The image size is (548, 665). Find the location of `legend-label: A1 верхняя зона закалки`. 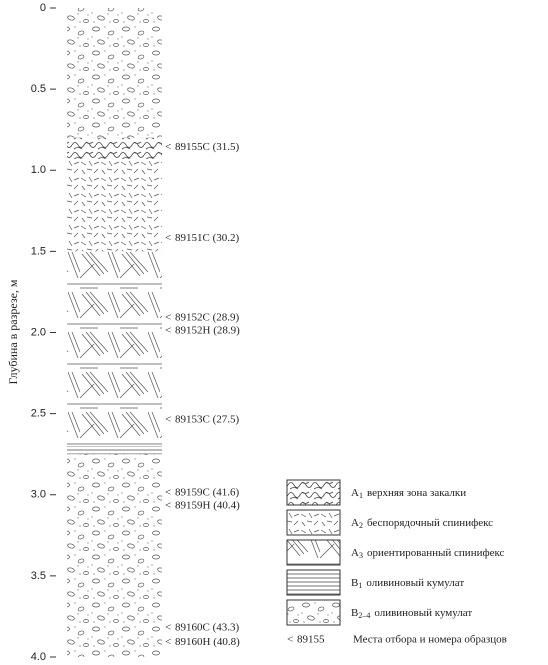

legend-label: A1 верхняя зона закалки is located at coordinates (408, 493).